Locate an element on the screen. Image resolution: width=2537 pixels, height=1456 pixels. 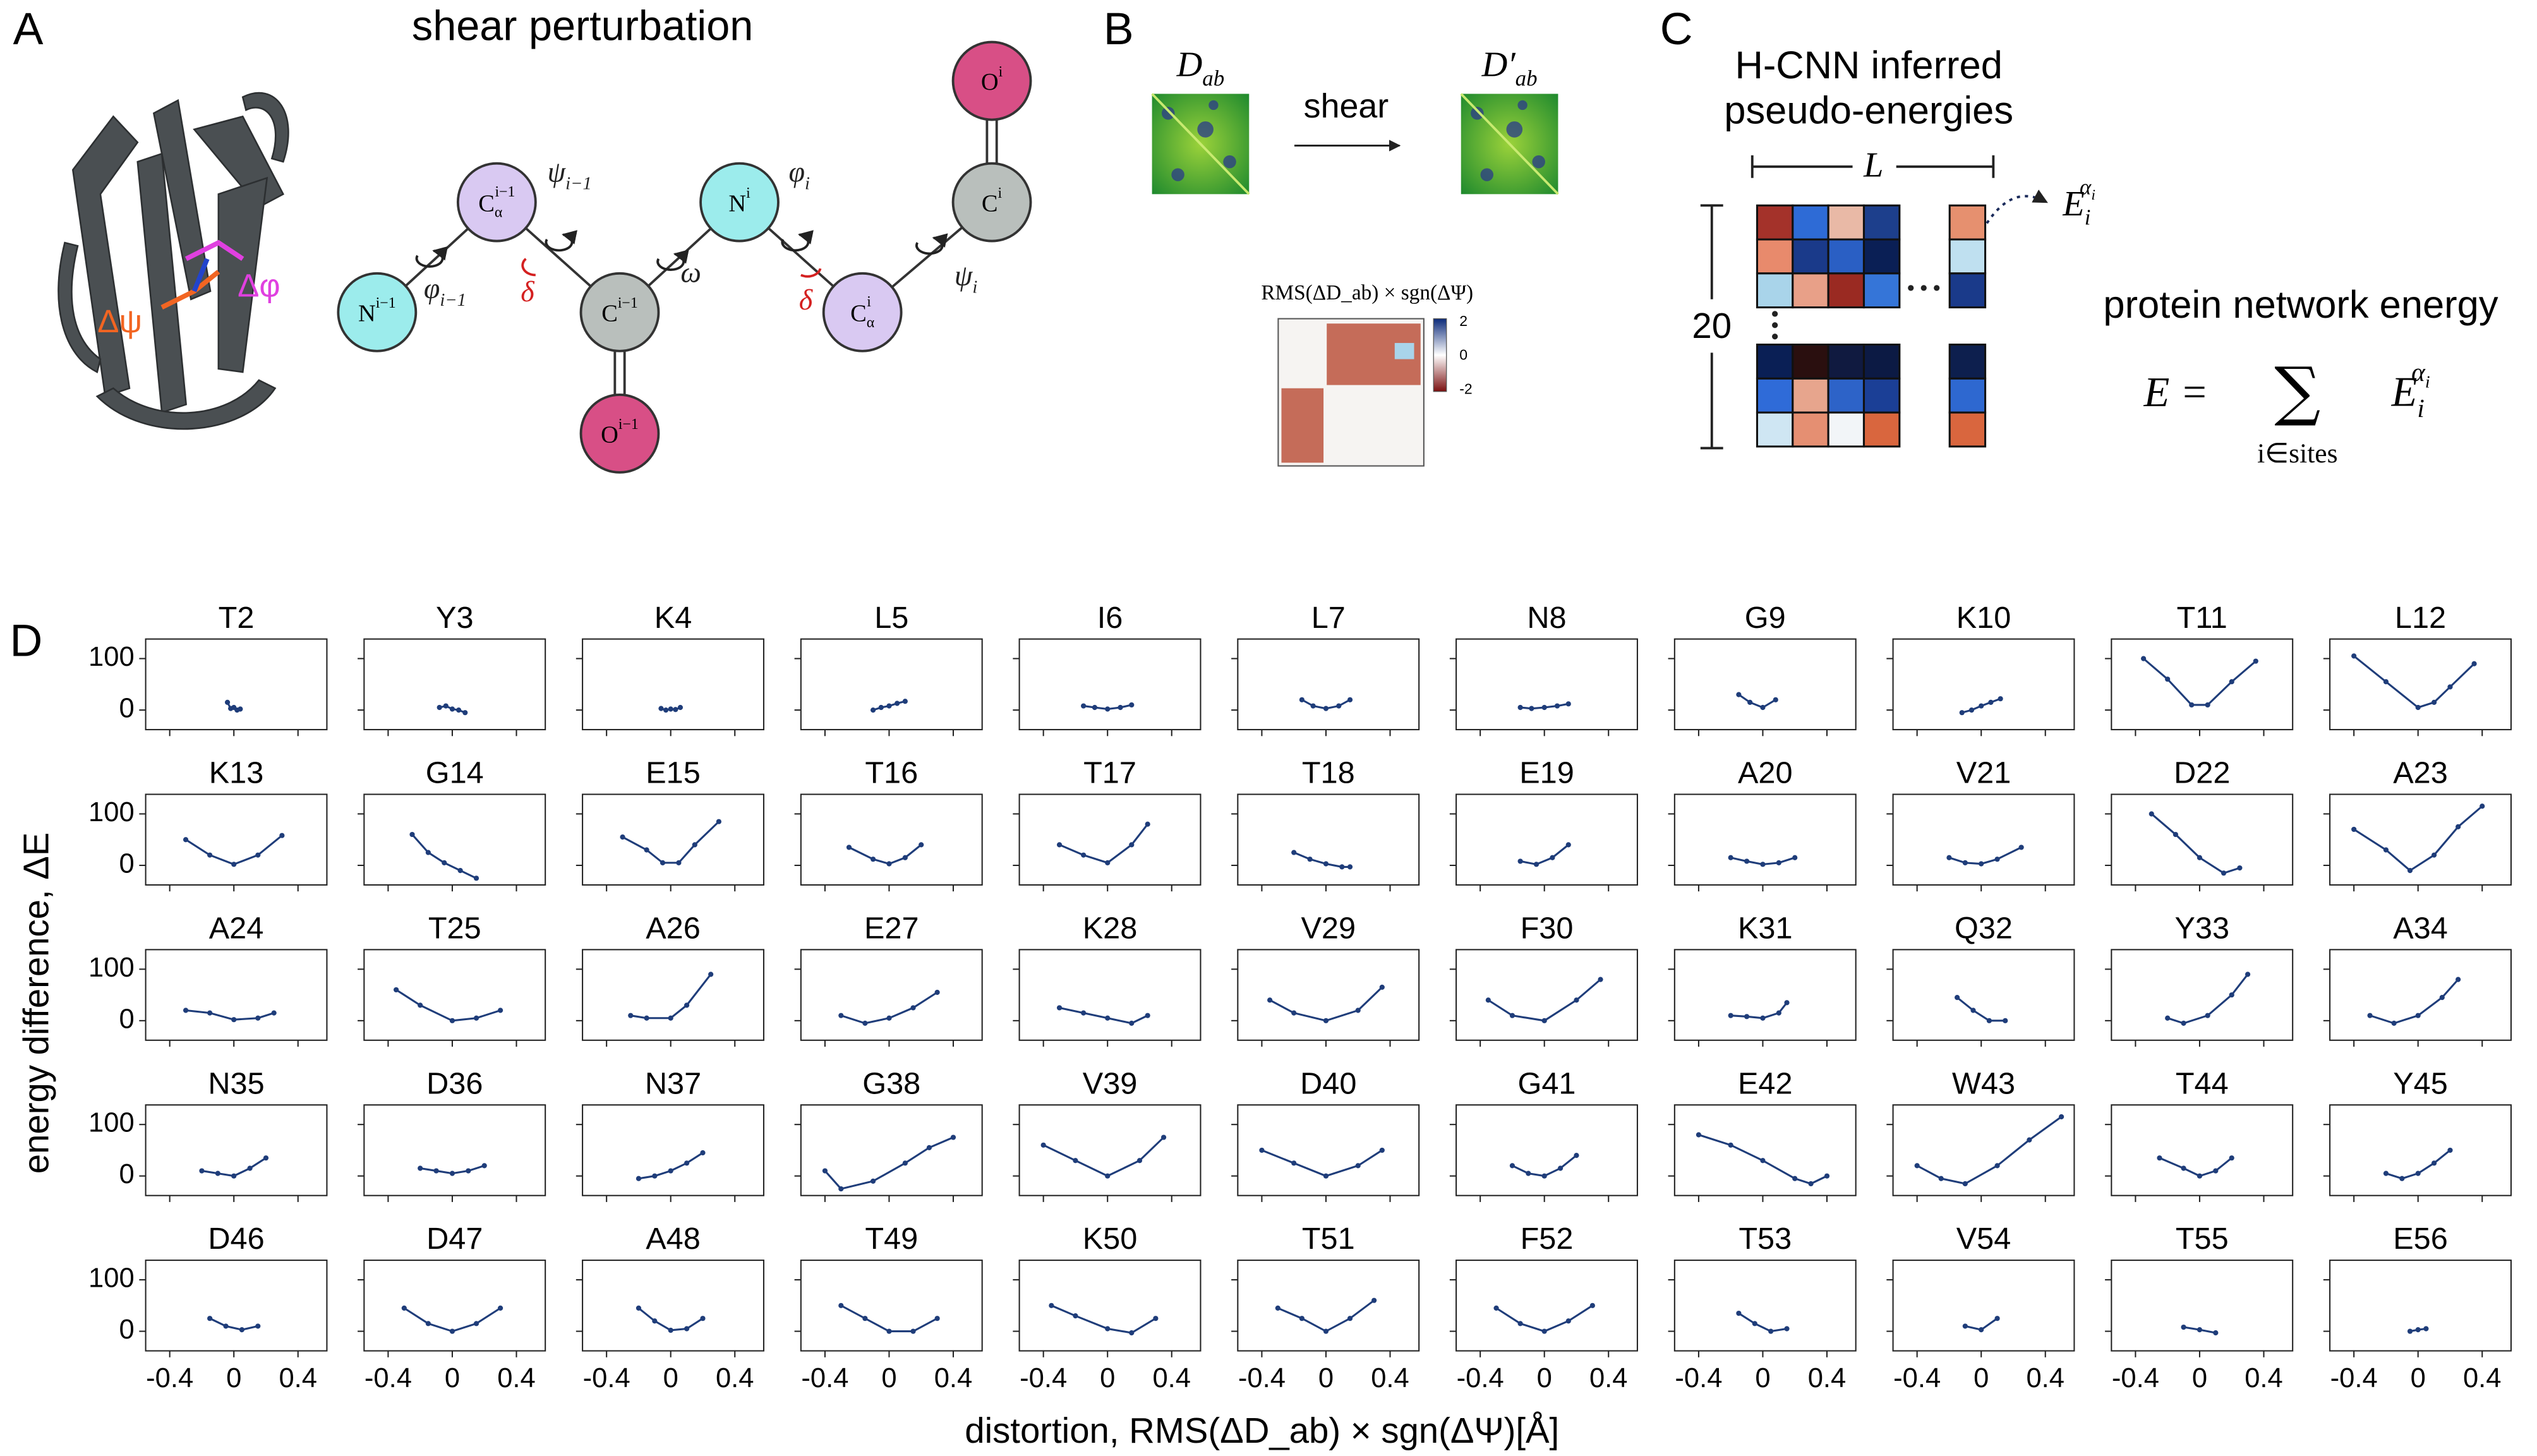
angle-label-sub: i−1 is located at coordinates (453, 300).